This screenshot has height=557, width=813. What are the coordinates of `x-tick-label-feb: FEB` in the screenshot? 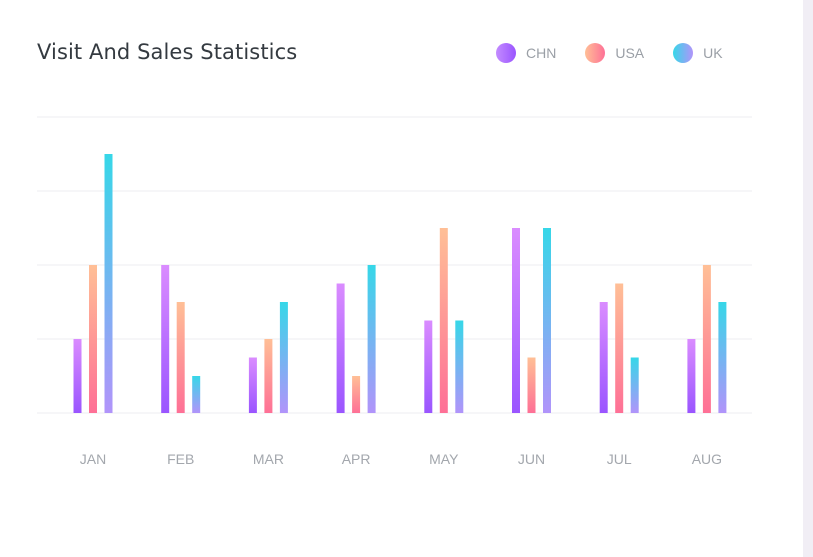 It's located at (180, 459).